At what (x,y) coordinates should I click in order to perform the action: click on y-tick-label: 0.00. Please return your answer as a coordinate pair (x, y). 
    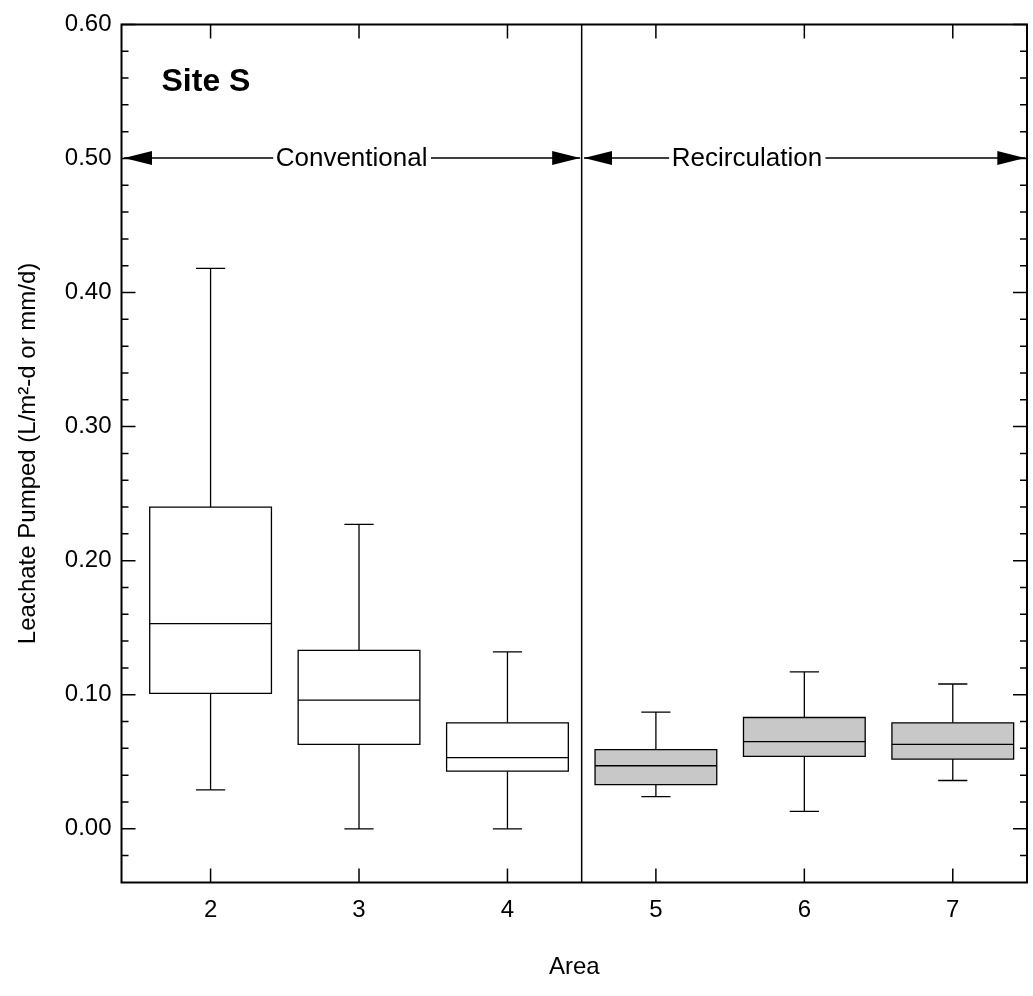
    Looking at the image, I should click on (88, 827).